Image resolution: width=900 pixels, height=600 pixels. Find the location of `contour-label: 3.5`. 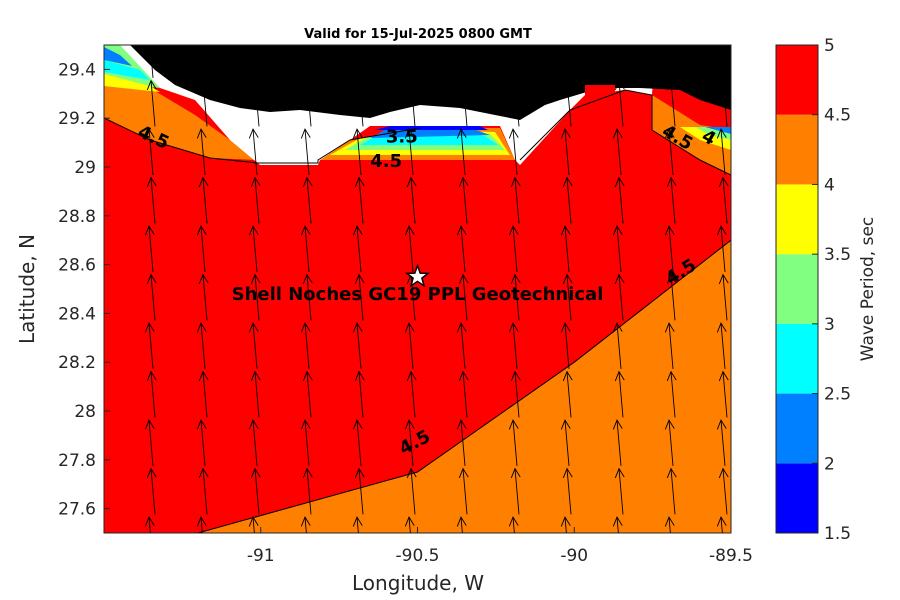

contour-label: 3.5 is located at coordinates (402, 137).